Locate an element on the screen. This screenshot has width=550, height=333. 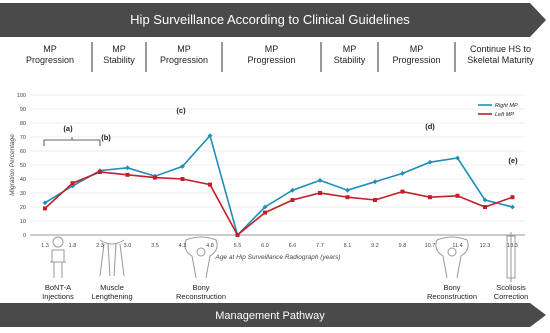
y-tick-label: 20 is located at coordinates (23, 208).